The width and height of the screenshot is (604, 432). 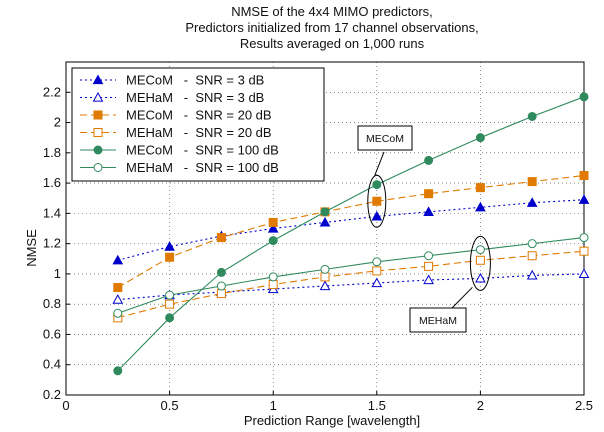 I want to click on meham-ellipse, so click(x=480, y=263).